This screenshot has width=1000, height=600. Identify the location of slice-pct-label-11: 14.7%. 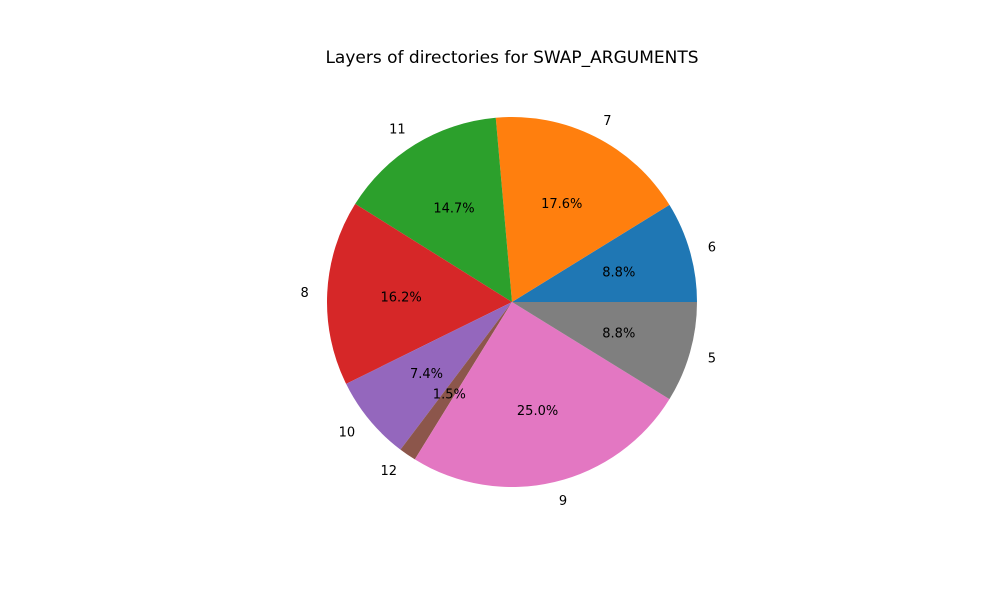
(453, 208).